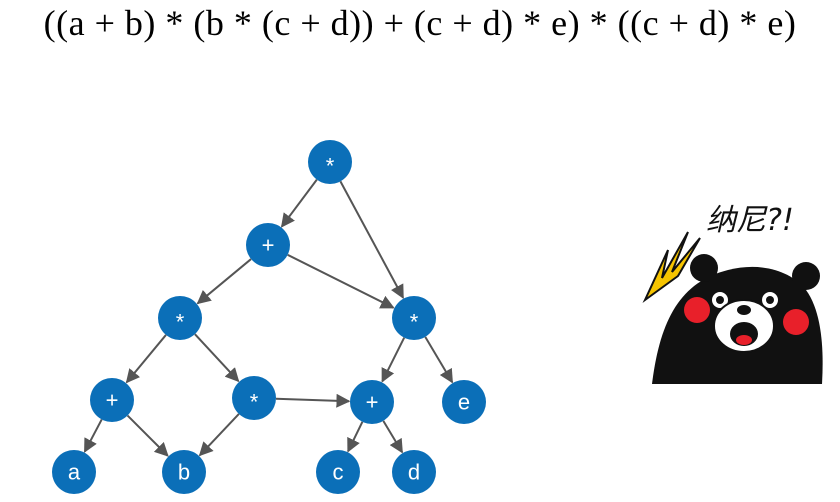 The image size is (840, 502). Describe the element at coordinates (355, 437) in the screenshot. I see `edge-plus_cd-c` at that location.